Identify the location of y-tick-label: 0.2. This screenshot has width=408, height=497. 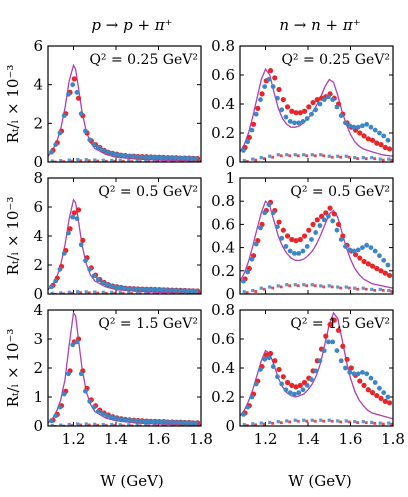
(223, 271).